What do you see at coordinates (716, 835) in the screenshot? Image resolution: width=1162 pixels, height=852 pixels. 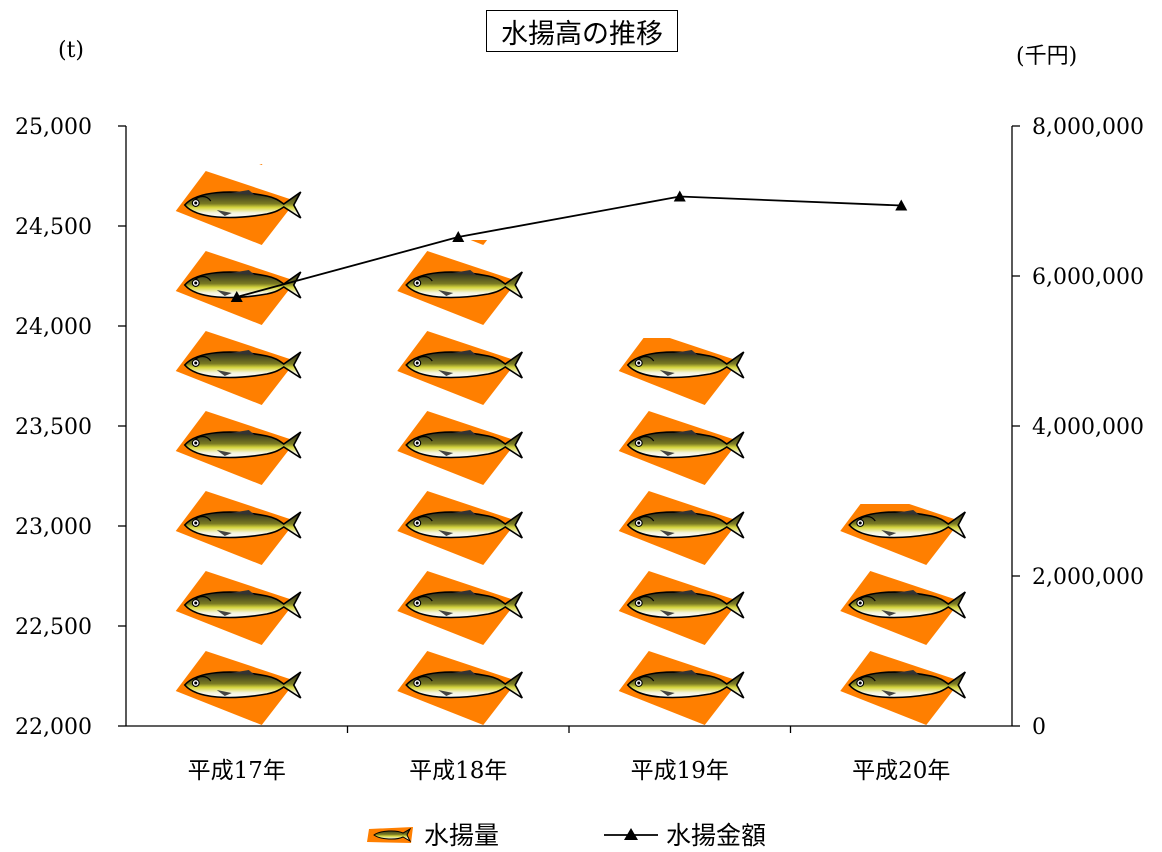 I see `legend-label-value: 水揚金額` at bounding box center [716, 835].